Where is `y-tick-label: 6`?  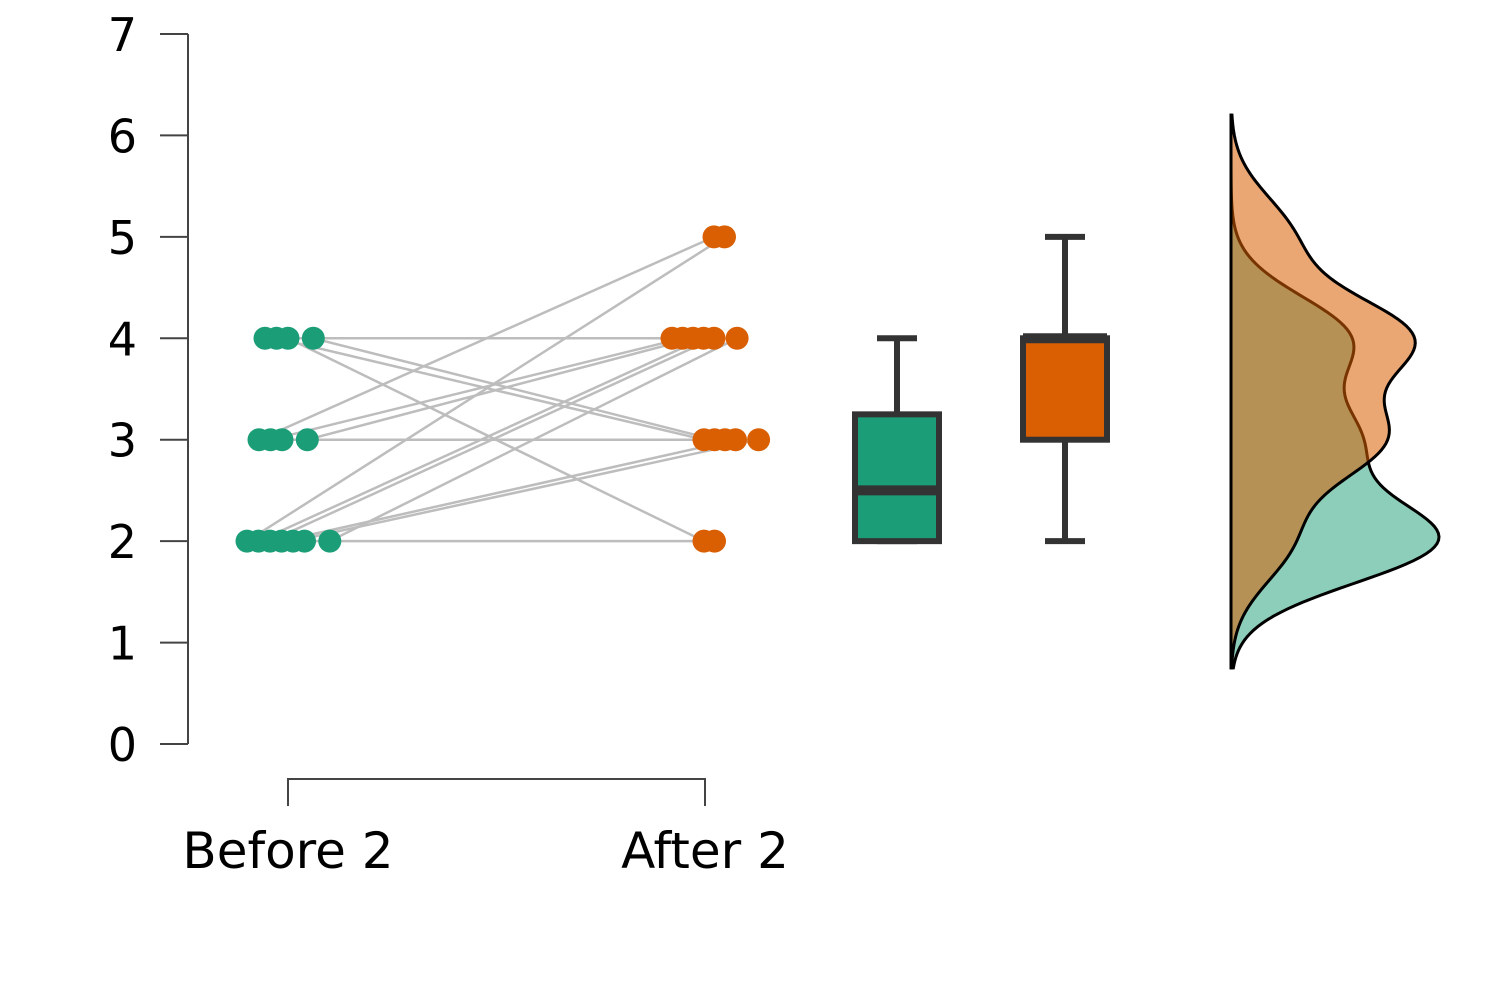
y-tick-label: 6 is located at coordinates (122, 136).